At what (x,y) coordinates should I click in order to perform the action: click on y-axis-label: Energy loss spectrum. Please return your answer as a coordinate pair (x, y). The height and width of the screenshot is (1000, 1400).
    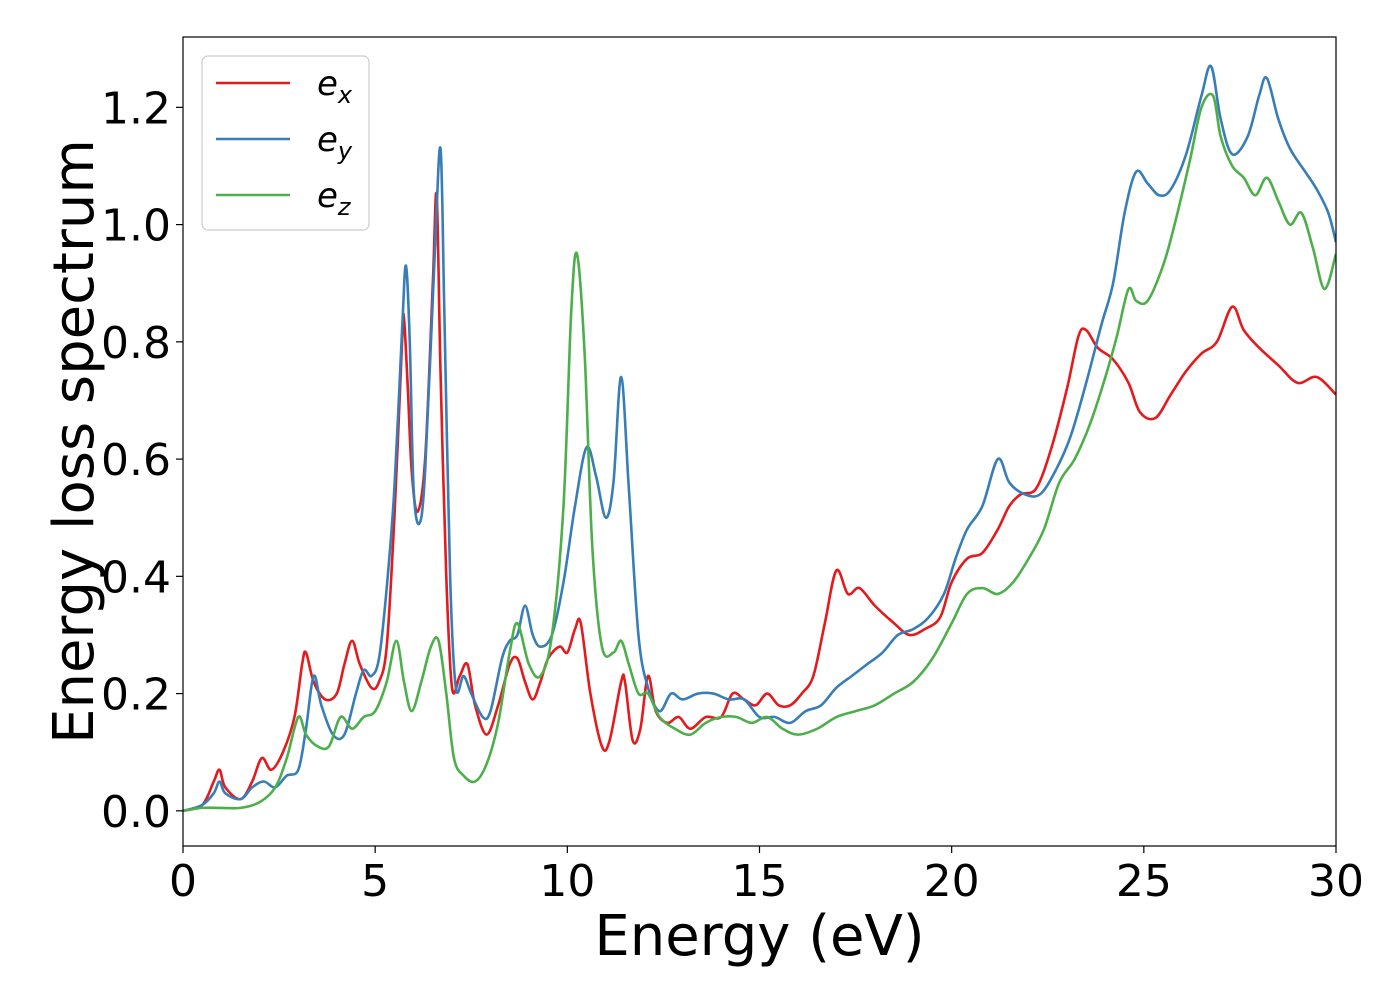
    Looking at the image, I should click on (74, 441).